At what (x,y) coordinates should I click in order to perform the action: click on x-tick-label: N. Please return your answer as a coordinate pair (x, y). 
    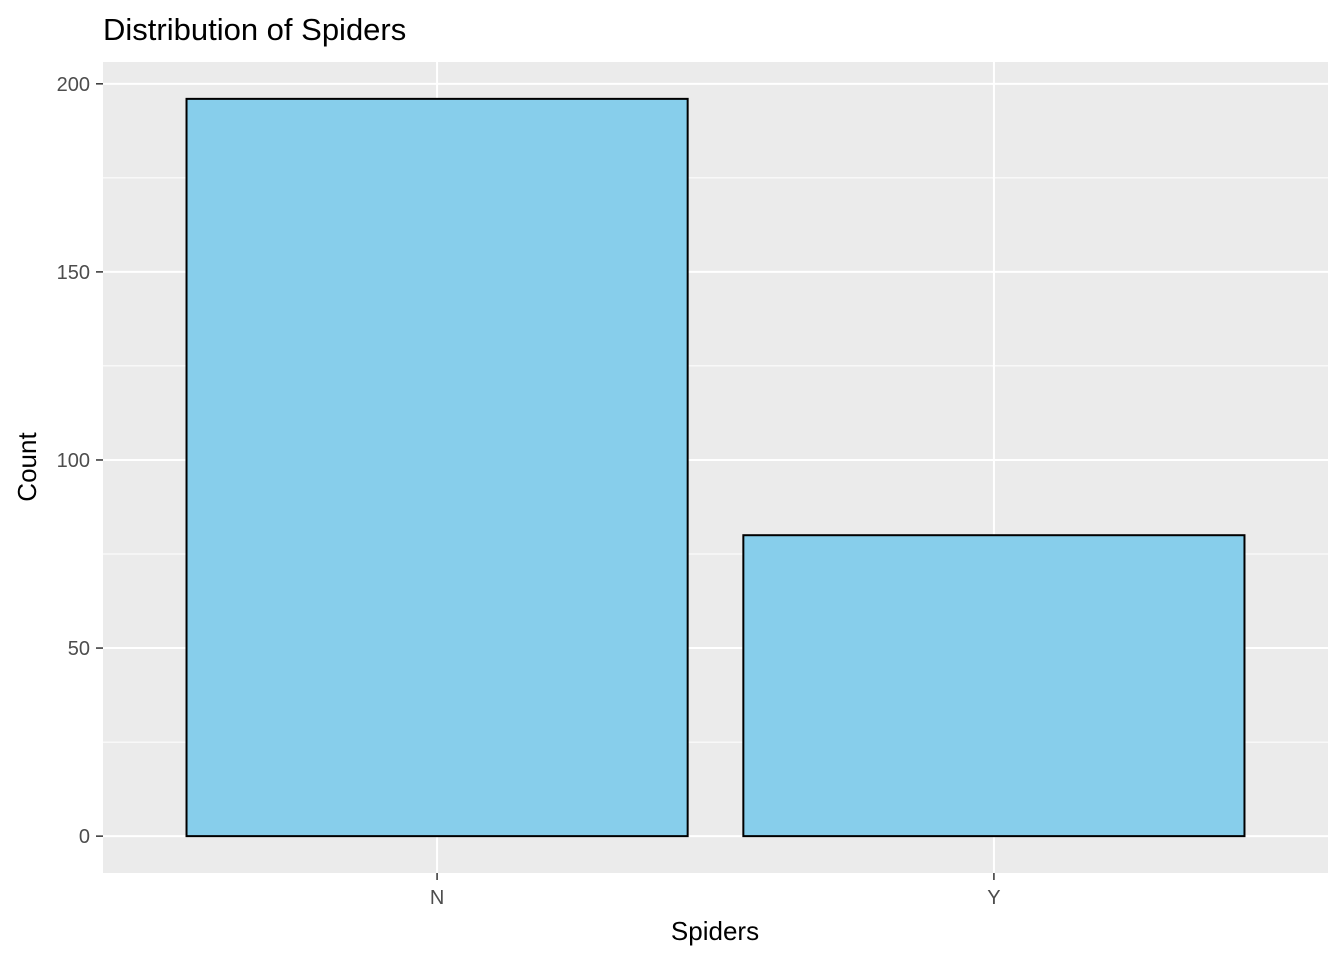
    Looking at the image, I should click on (437, 898).